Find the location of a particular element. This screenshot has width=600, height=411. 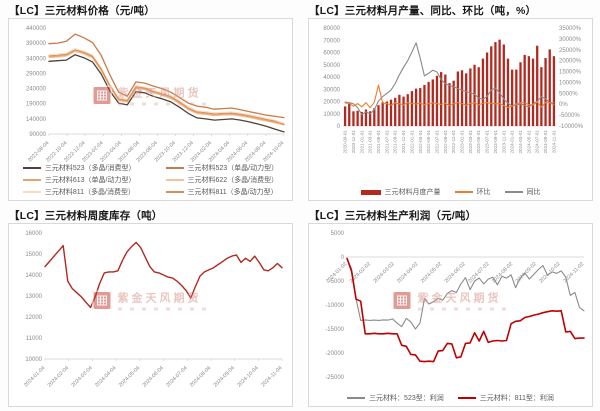

svg-text: 15000 is located at coordinates (33, 255).